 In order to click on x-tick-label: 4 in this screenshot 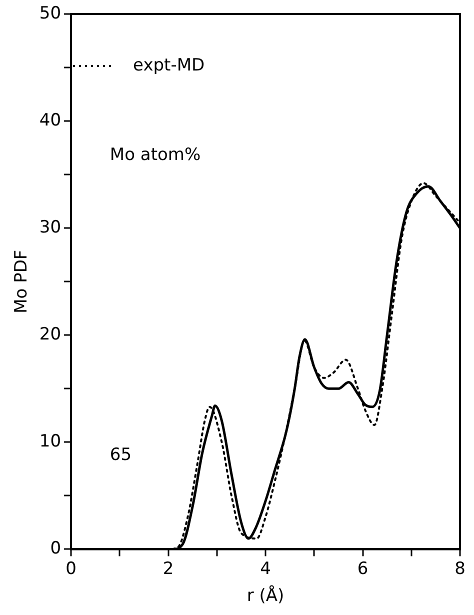, I will do `click(265, 568)`.